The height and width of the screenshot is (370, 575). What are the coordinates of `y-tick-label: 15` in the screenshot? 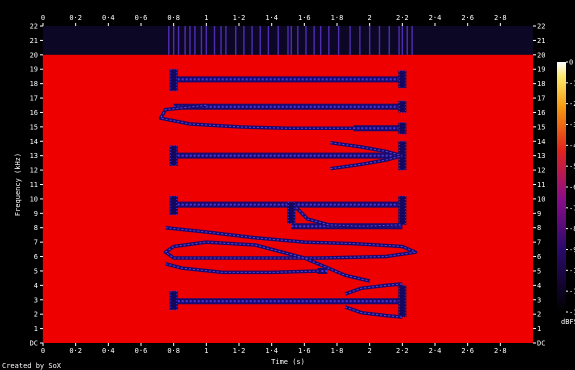 It's located at (541, 127).